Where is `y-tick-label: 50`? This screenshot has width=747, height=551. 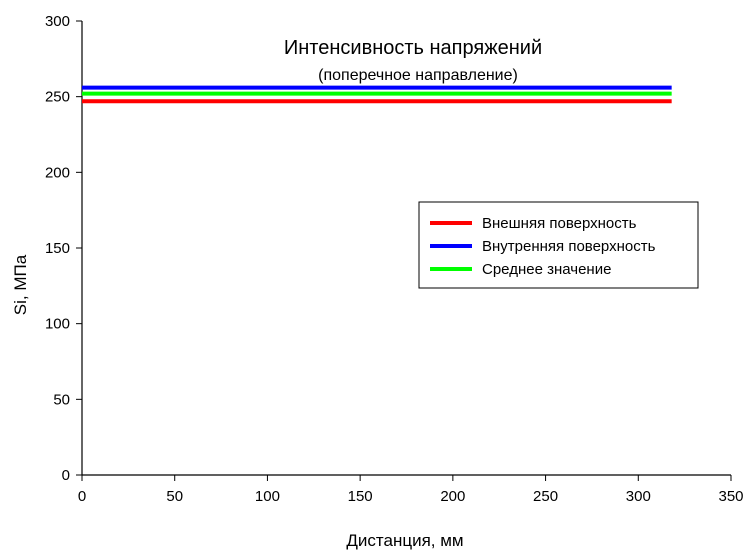
y-tick-label: 50 is located at coordinates (61, 399).